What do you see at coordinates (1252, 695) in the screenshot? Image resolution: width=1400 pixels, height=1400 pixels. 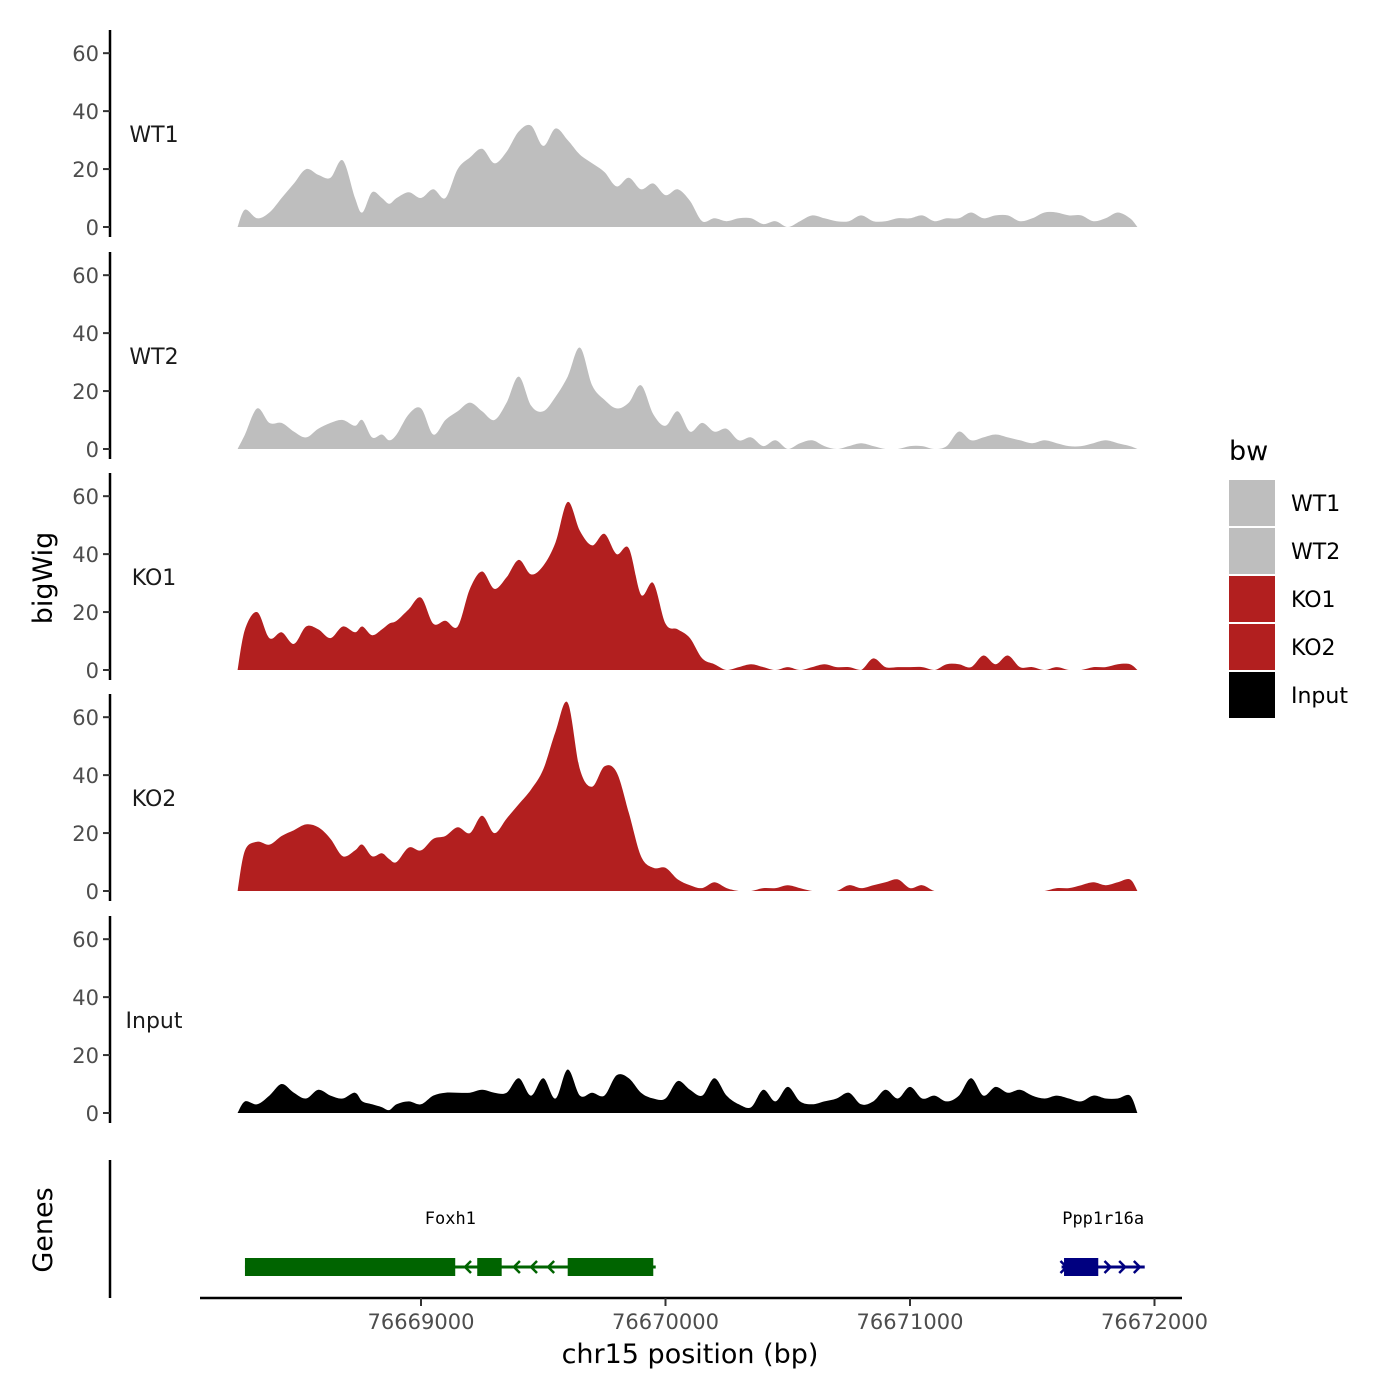 I see `legend-key-input` at bounding box center [1252, 695].